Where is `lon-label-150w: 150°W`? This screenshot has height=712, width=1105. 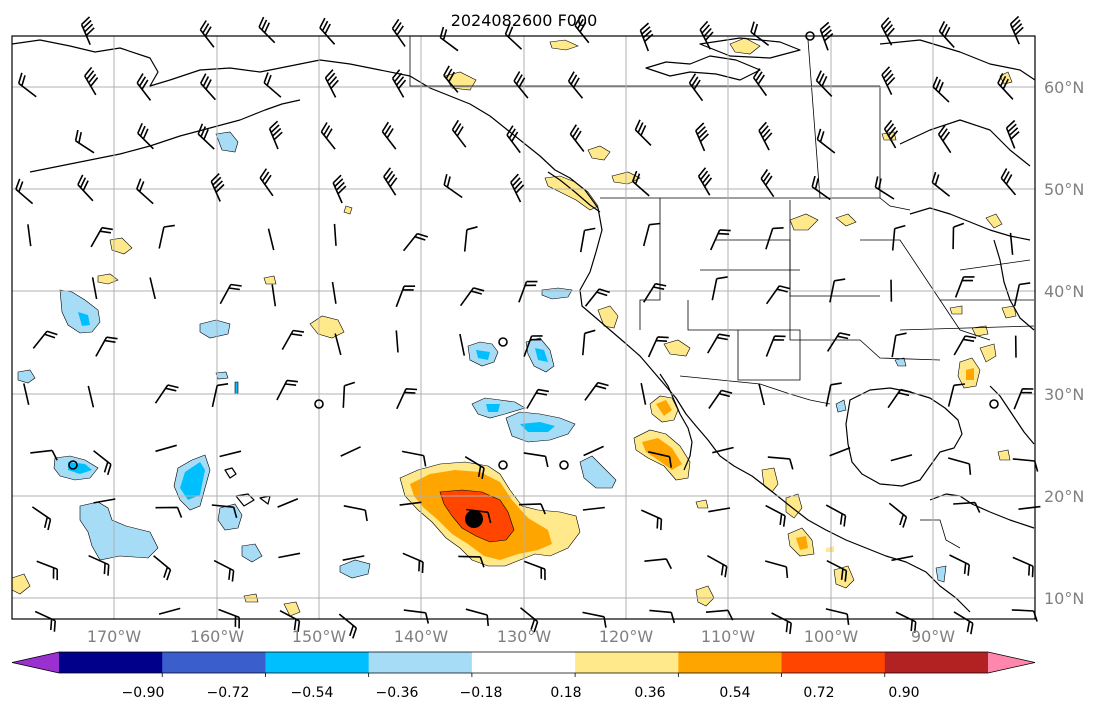
lon-label-150w: 150°W is located at coordinates (319, 636).